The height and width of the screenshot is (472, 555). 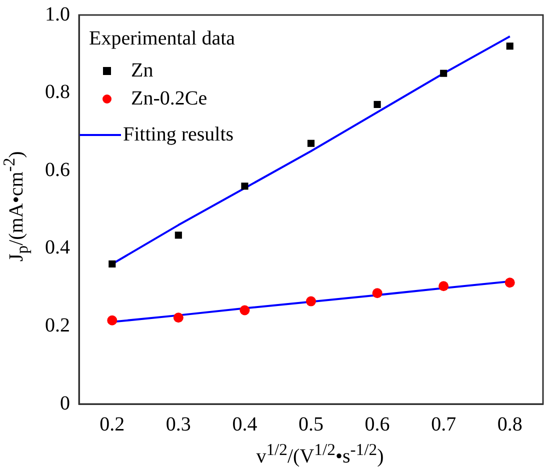 What do you see at coordinates (57, 92) in the screenshot?
I see `y-tick-label: 0.8` at bounding box center [57, 92].